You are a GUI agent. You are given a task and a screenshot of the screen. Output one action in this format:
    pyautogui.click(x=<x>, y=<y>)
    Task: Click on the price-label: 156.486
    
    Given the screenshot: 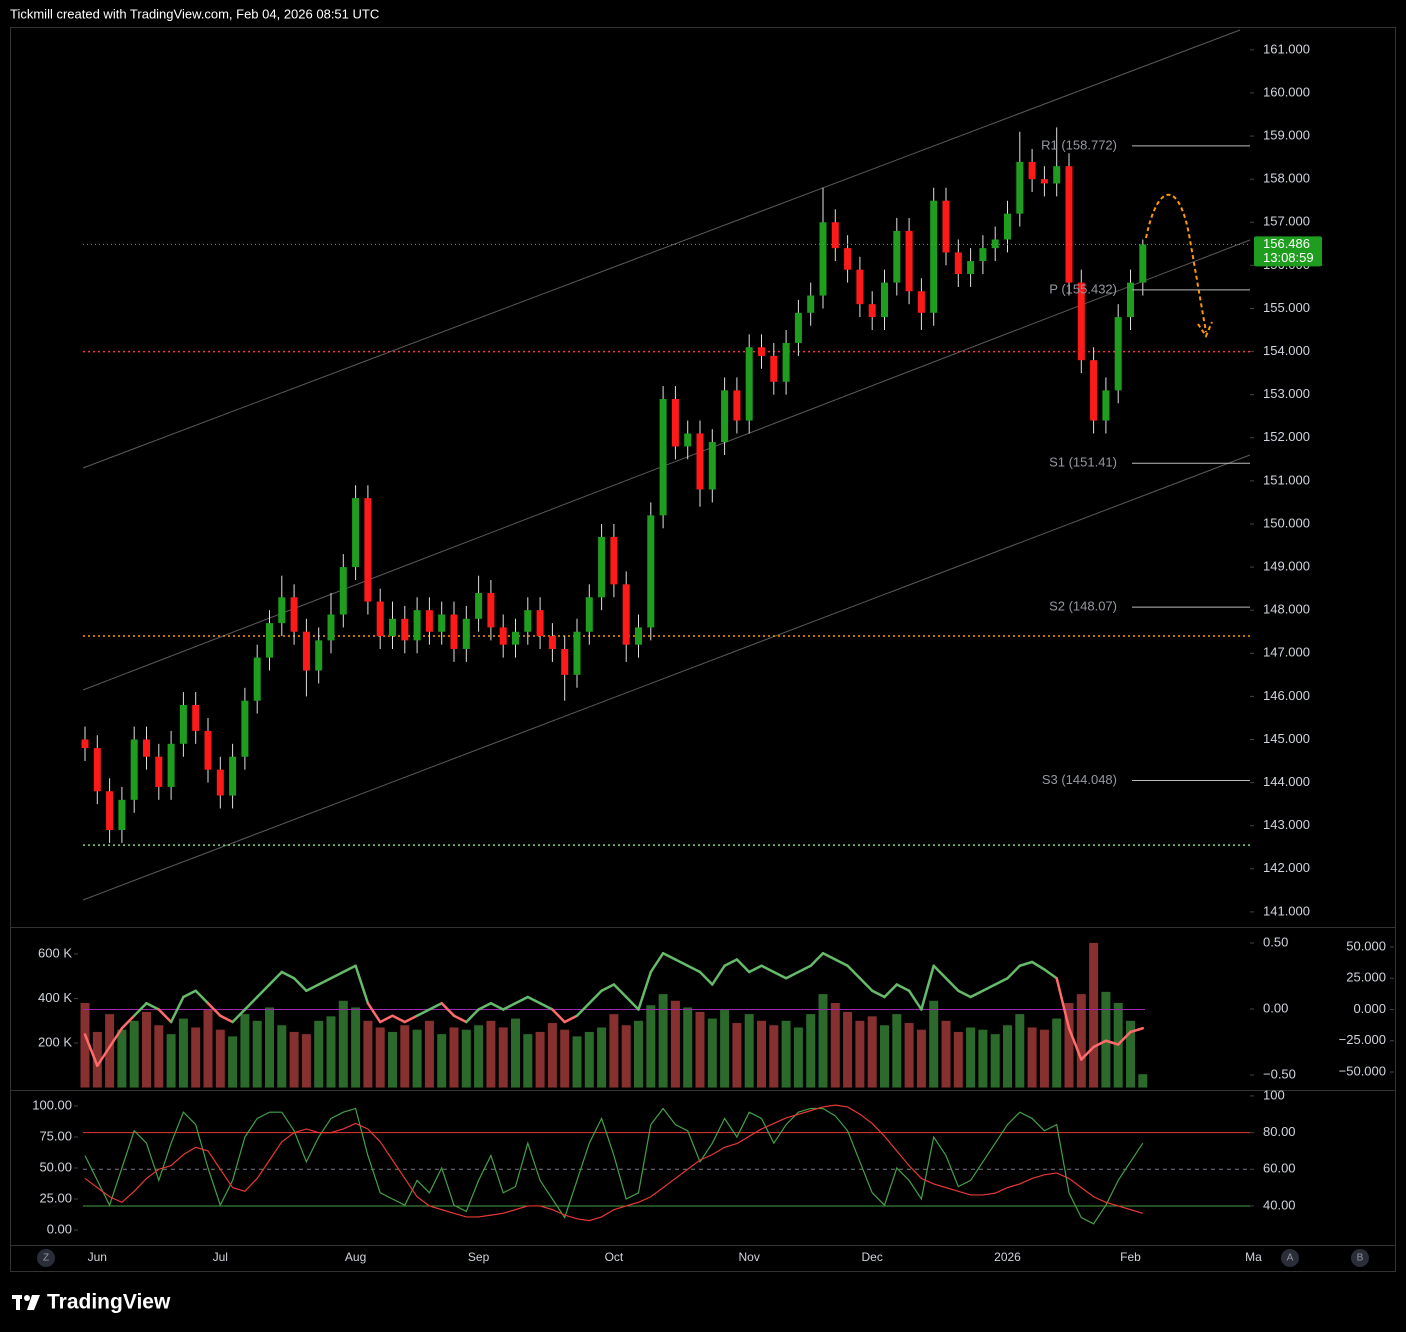 What is the action you would take?
    pyautogui.click(x=1286, y=243)
    